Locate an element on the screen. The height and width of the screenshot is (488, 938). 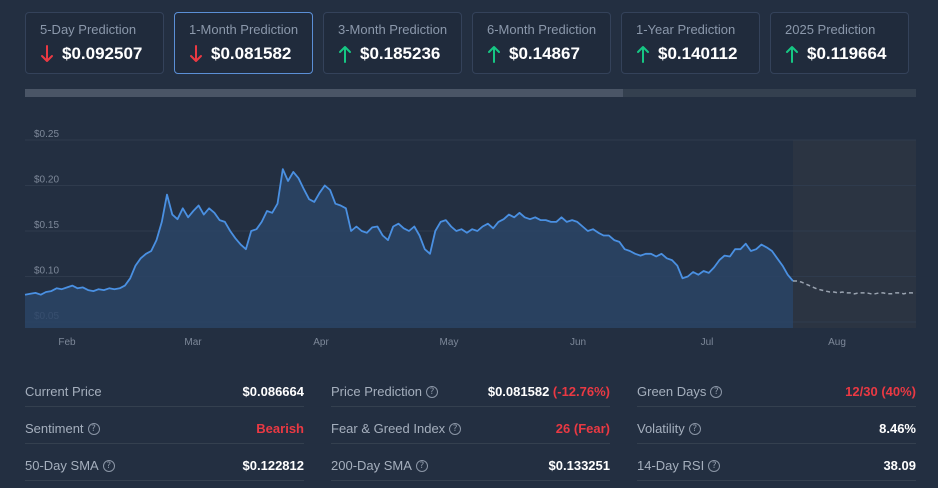
card-title: 5-Day Prediction is located at coordinates (88, 29).